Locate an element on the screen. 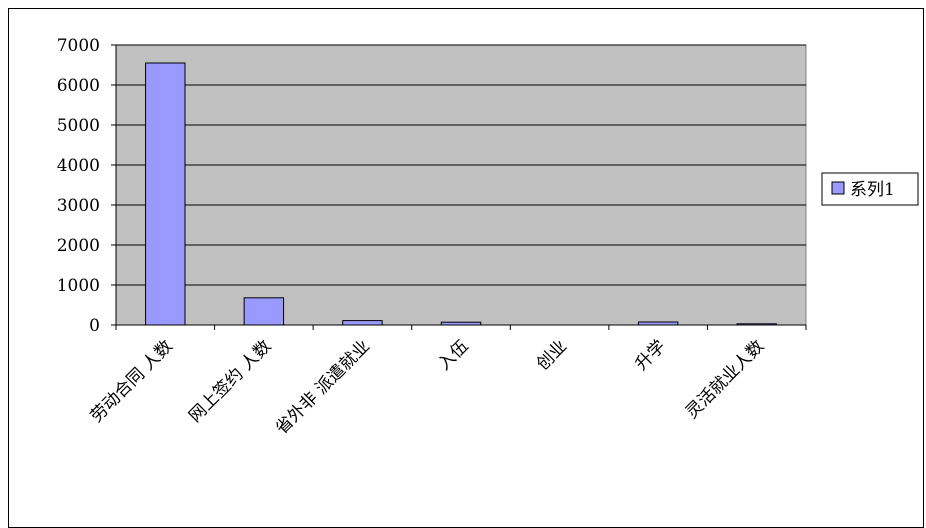  legend: 系列1 is located at coordinates (870, 189).